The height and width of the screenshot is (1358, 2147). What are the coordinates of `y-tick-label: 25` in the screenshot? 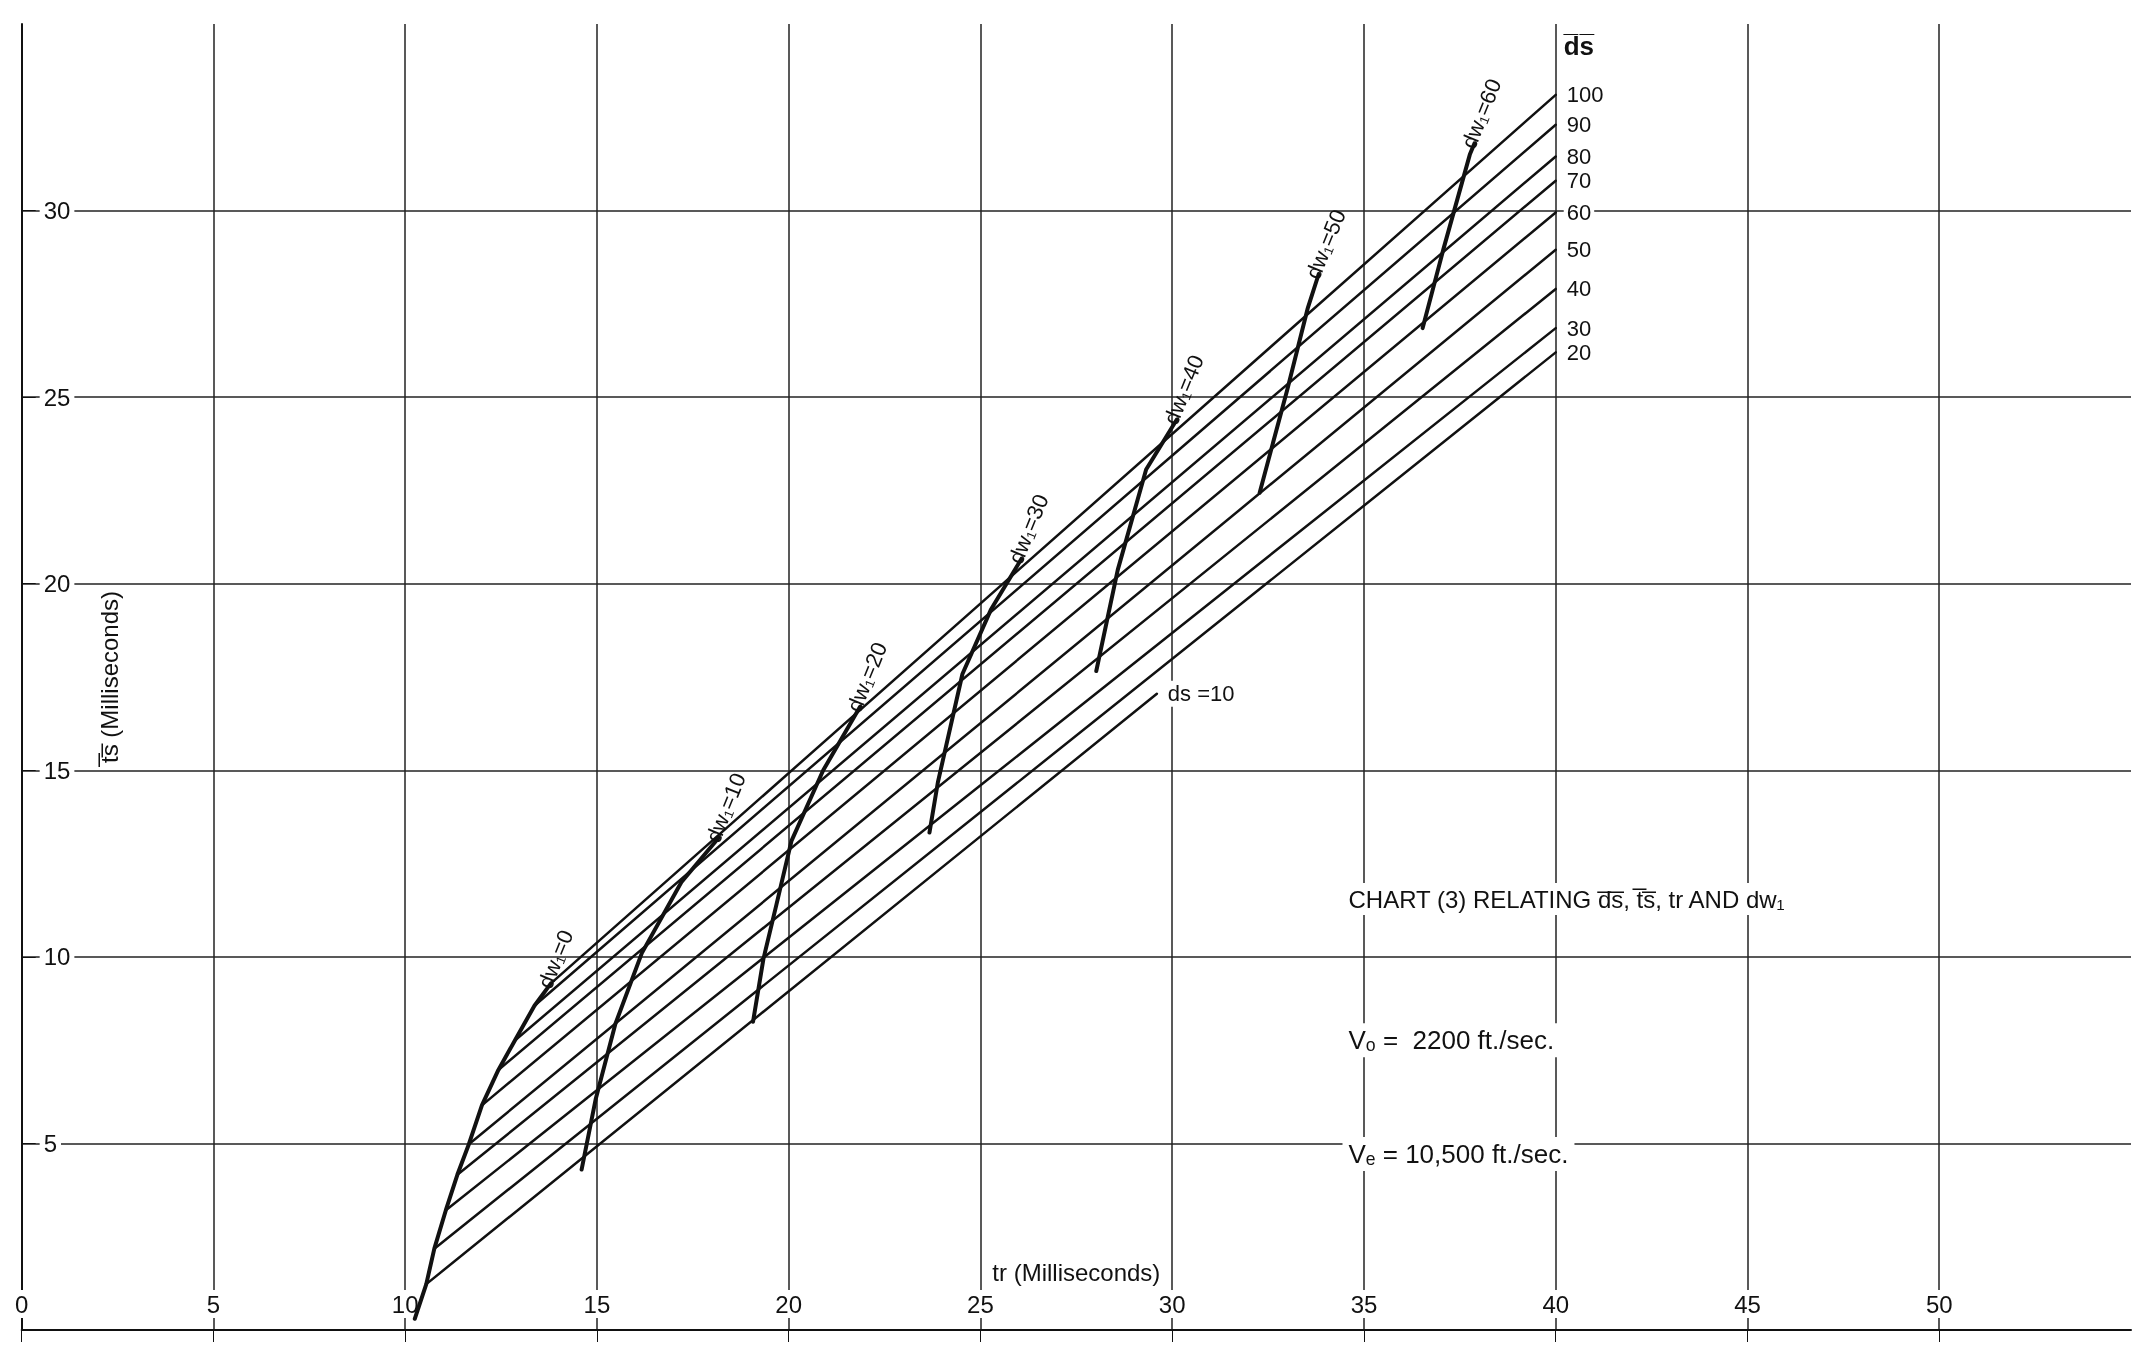 It's located at (57, 397).